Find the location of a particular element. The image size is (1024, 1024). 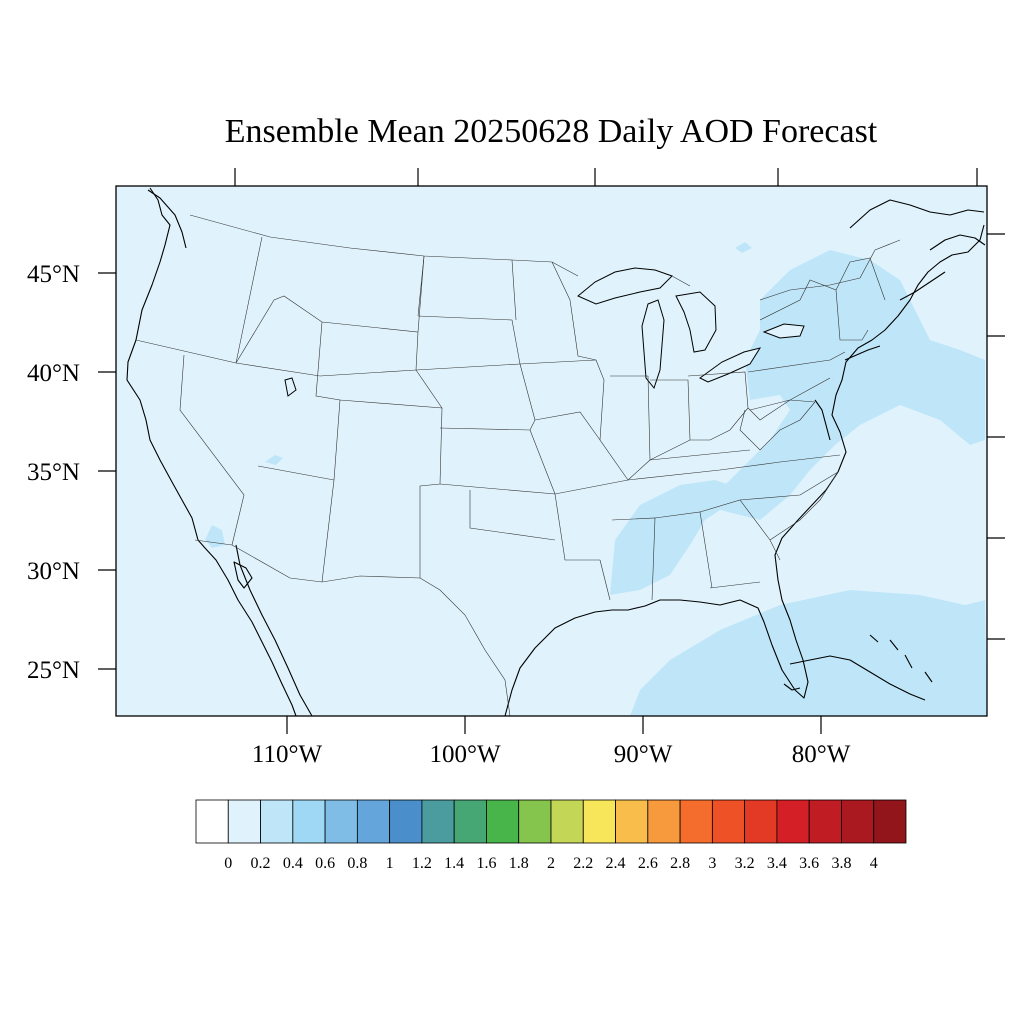

colorbar-label: 0.2 is located at coordinates (261, 863).